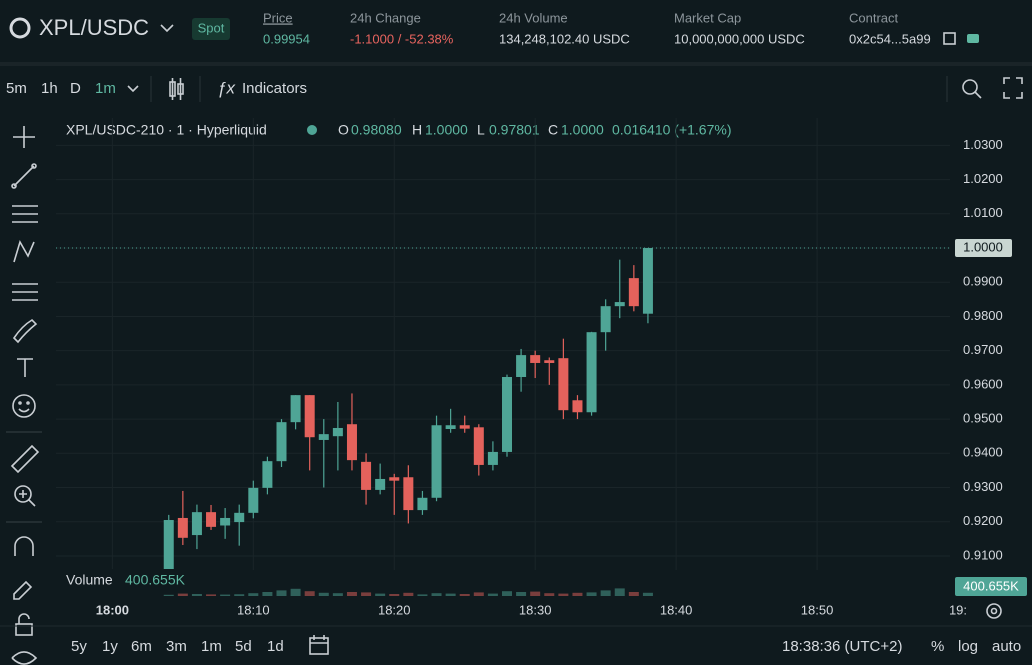 The image size is (1032, 665). I want to click on stat-value: 134,248,102.40 USDC, so click(564, 38).